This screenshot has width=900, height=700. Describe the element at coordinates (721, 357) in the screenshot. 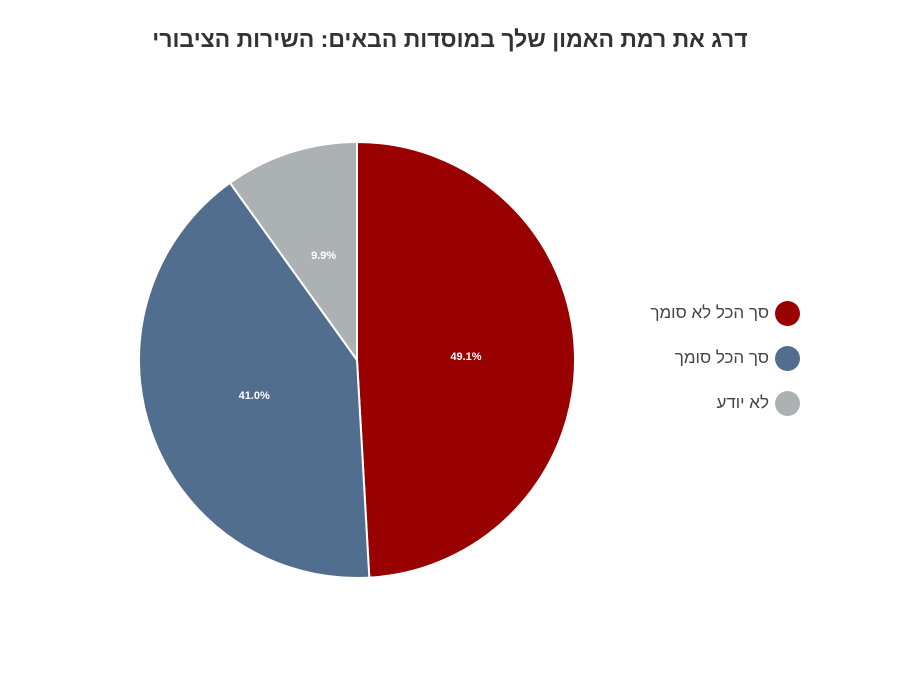

I see `legend-label: סך הכל סומך` at that location.